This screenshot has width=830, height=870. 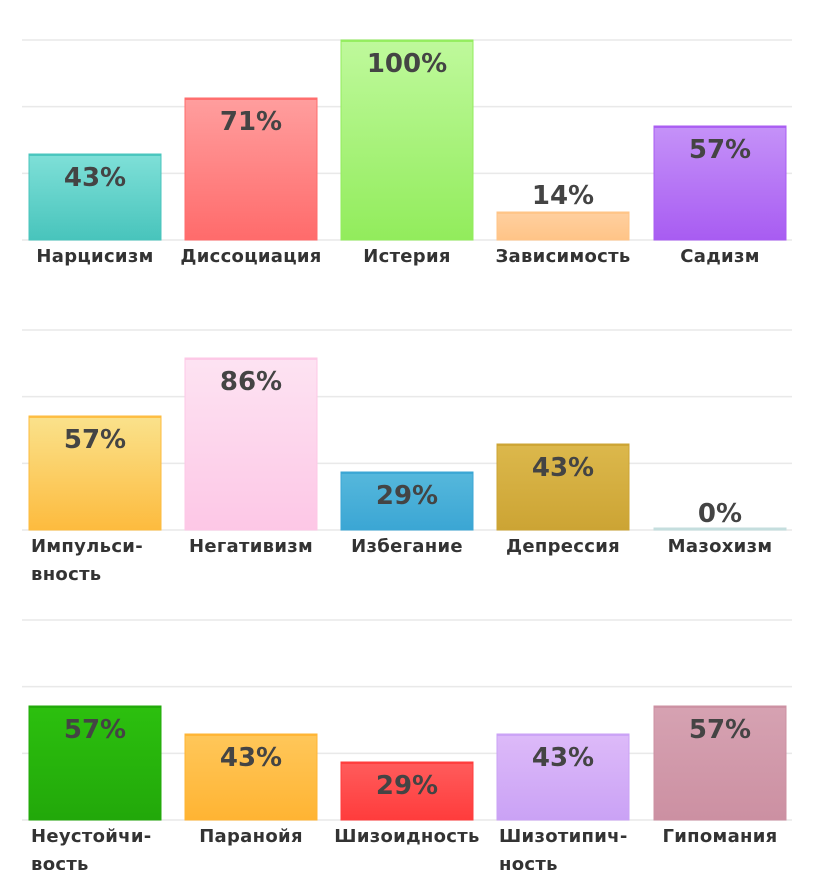 I want to click on category-label: Паранойя, so click(x=251, y=836).